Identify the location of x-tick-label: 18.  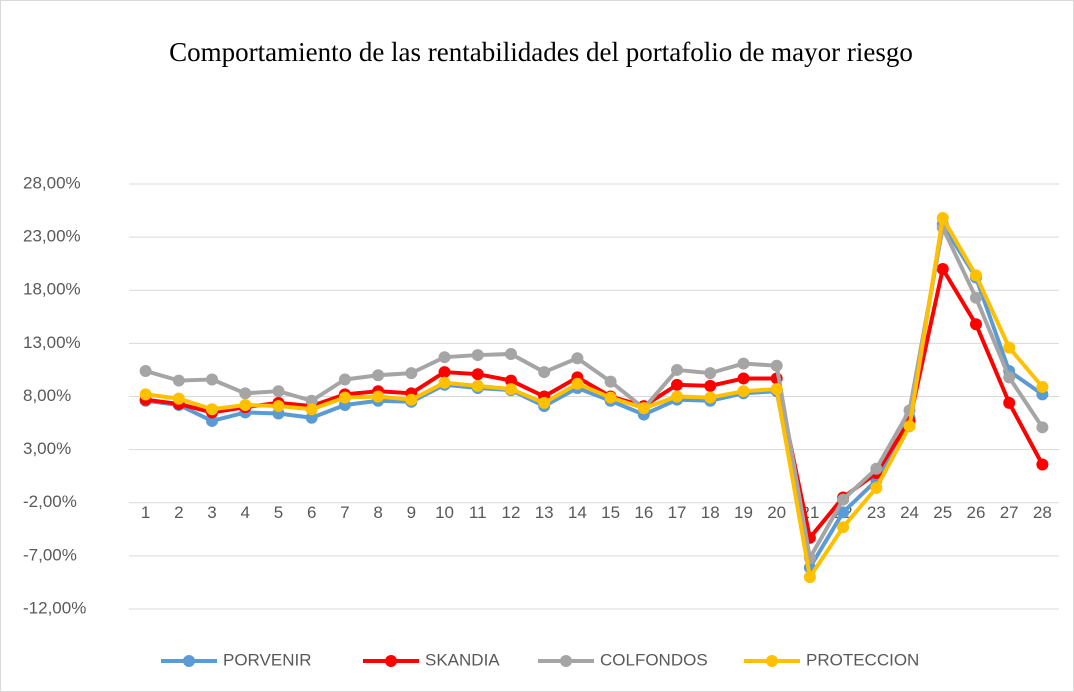
(710, 512).